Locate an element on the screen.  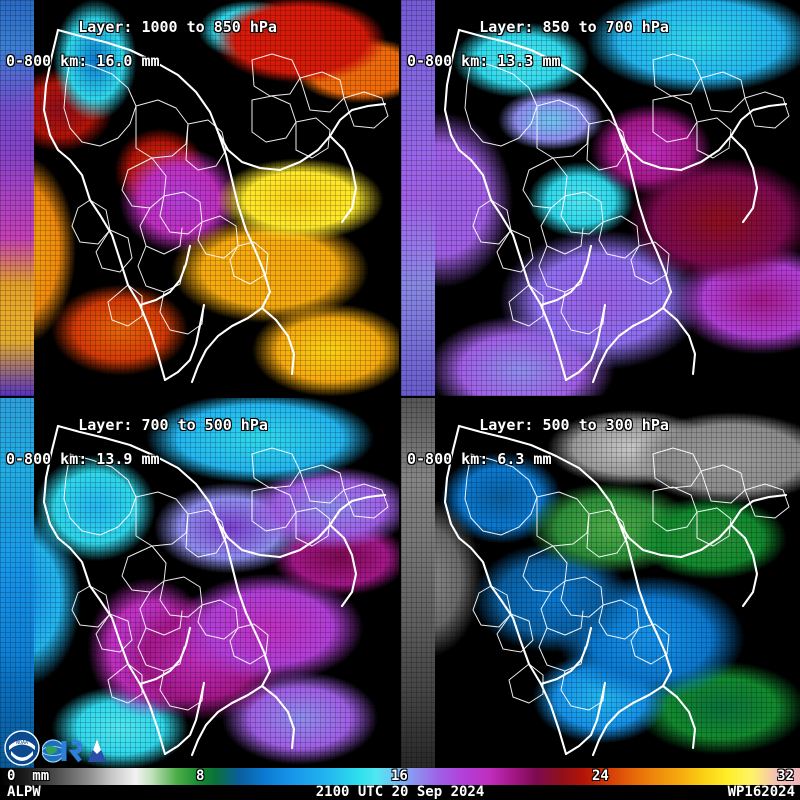
vertical-divider-top is located at coordinates (400, 198).